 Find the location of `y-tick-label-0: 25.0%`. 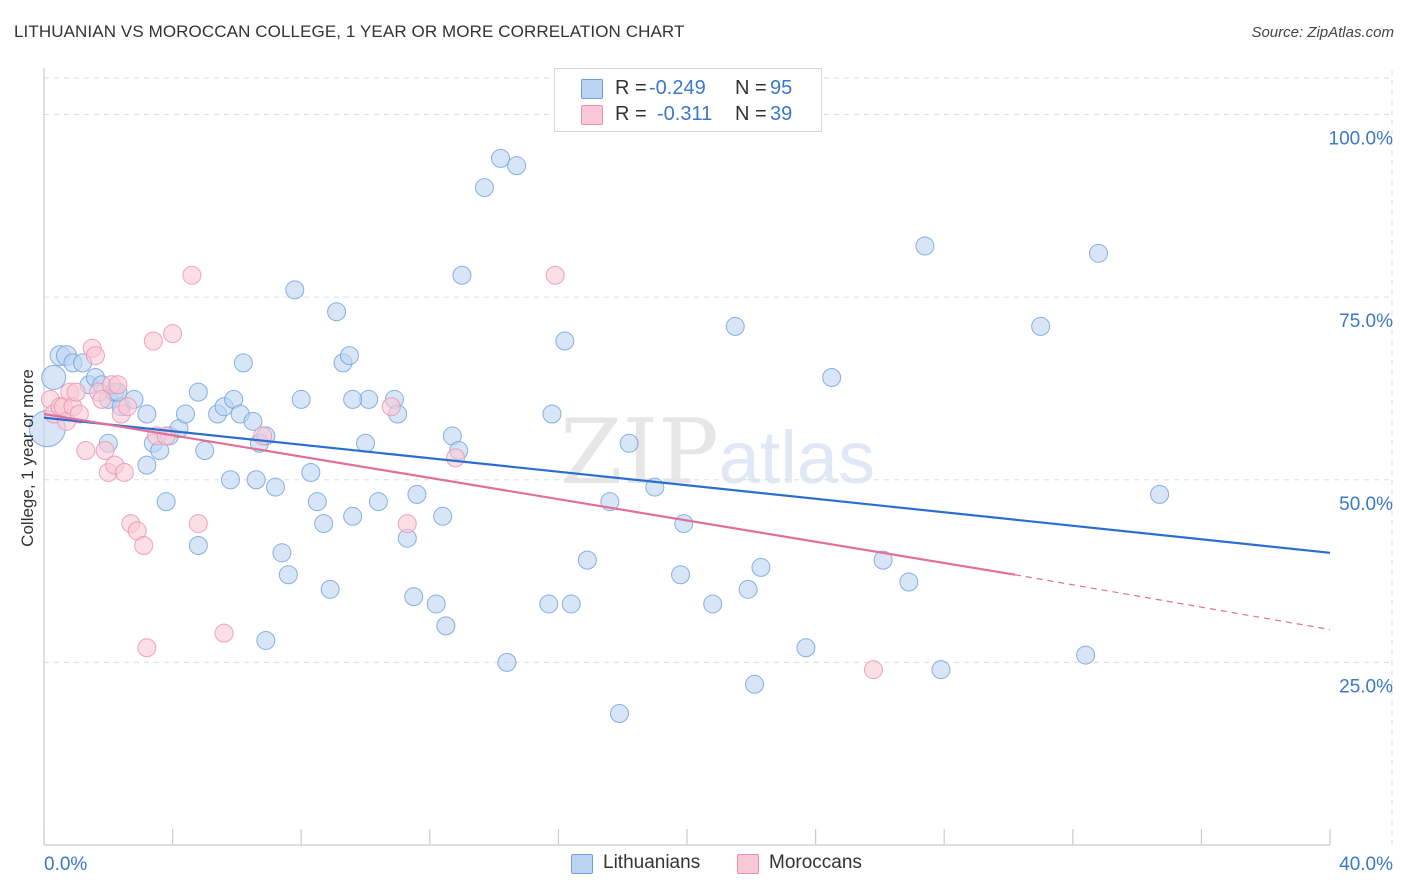

y-tick-label-0: 25.0% is located at coordinates (1366, 686).